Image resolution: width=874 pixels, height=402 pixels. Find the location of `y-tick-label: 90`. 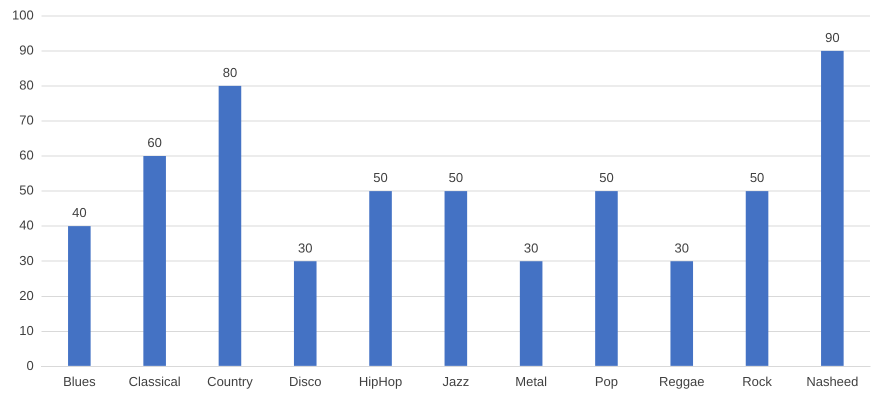

y-tick-label: 90 is located at coordinates (26, 50).